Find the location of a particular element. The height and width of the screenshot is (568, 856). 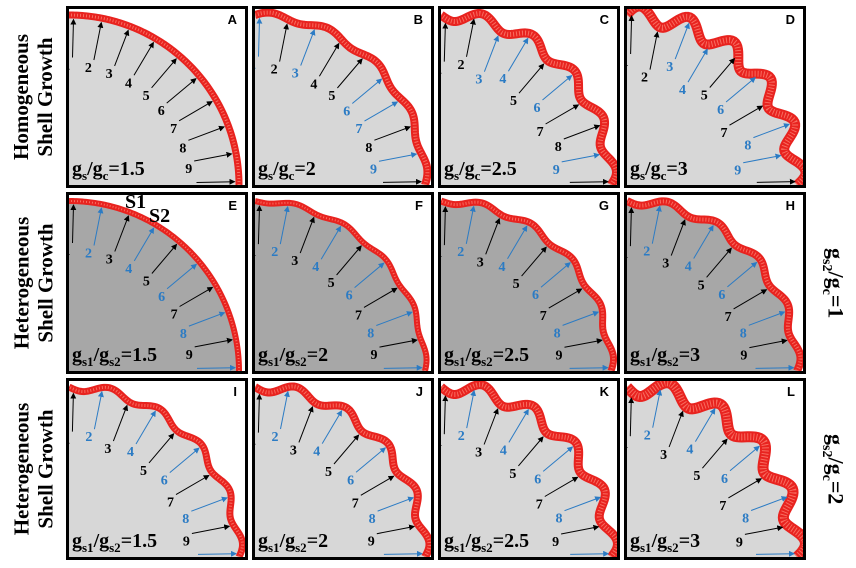

panel-letter: D is located at coordinates (790, 19).